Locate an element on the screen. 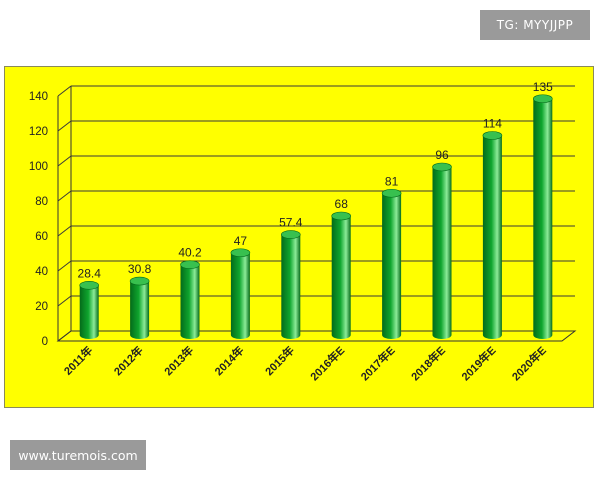  x-tick-label: 2012年 is located at coordinates (128, 360).